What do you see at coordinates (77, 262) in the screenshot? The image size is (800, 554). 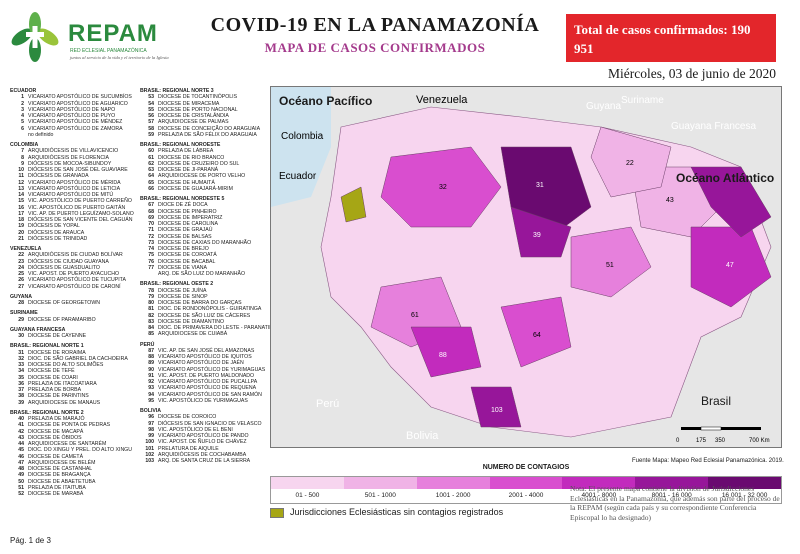 I see `jurisdiction-item: 23 DIÓCESIS DE CIUDAD GUAYANA` at bounding box center [77, 262].